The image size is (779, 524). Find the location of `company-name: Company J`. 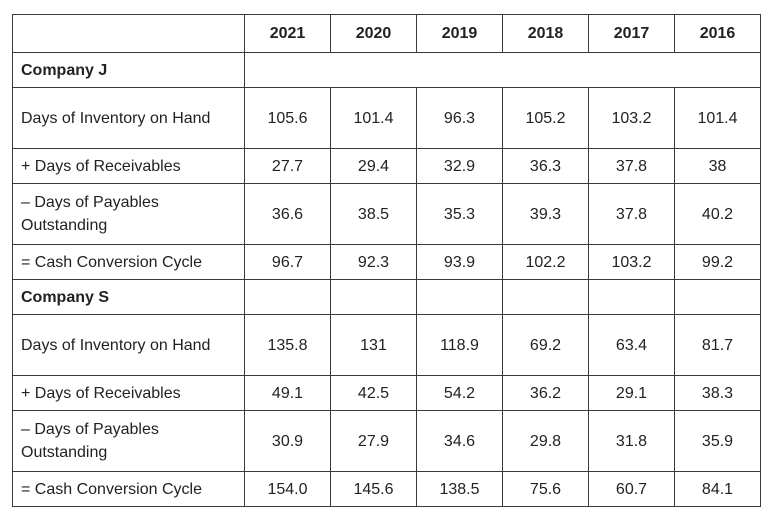

company-name: Company J is located at coordinates (128, 70).